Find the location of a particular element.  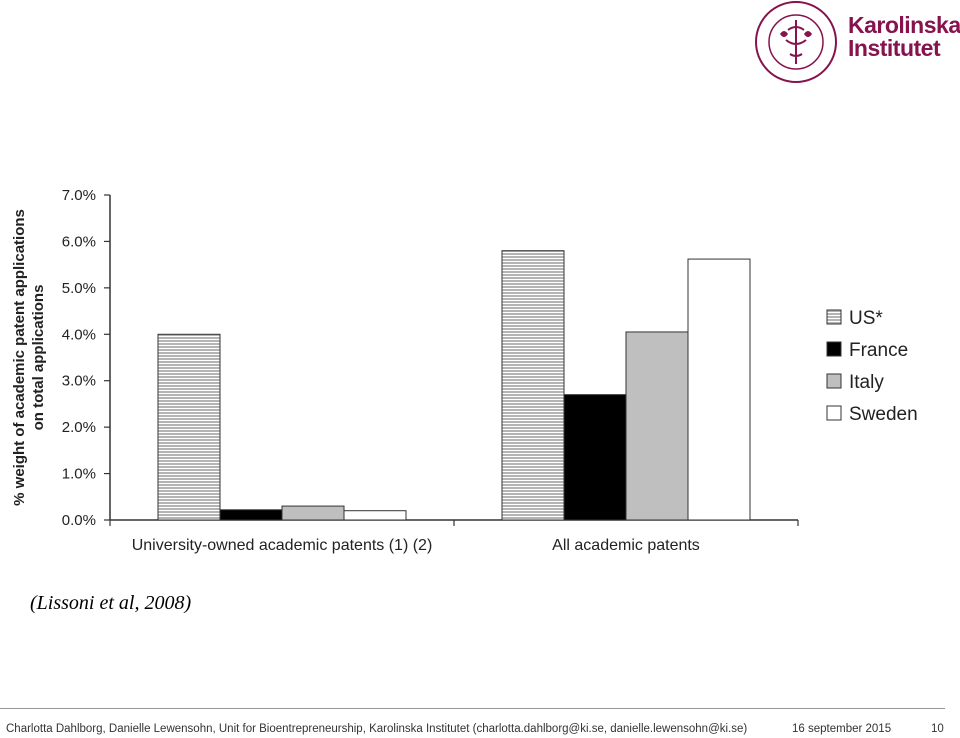

y-tick-label: 0.0% is located at coordinates (79, 520).